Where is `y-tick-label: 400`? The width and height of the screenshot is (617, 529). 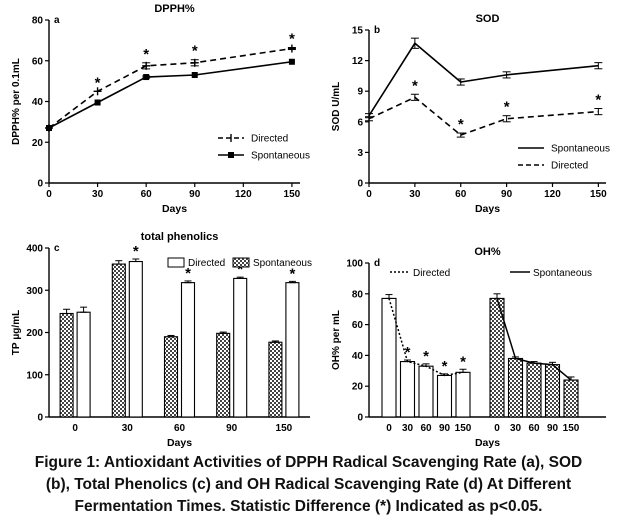 y-tick-label: 400 is located at coordinates (34, 249).